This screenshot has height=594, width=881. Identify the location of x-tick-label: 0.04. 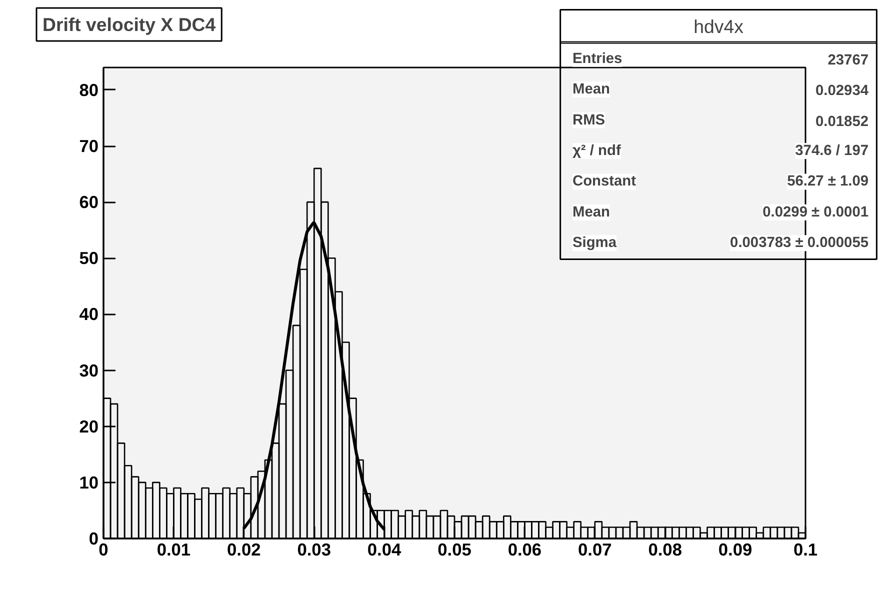
(384, 550).